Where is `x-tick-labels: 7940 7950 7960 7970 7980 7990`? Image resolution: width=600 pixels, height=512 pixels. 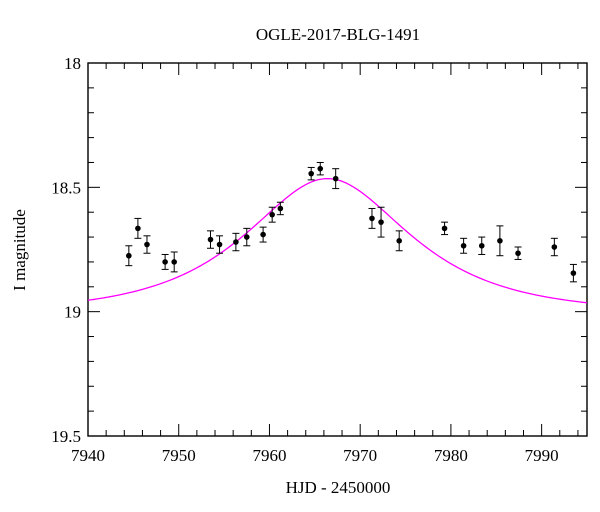
x-tick-labels: 7940 7950 7960 7970 7980 7990 is located at coordinates (315, 455).